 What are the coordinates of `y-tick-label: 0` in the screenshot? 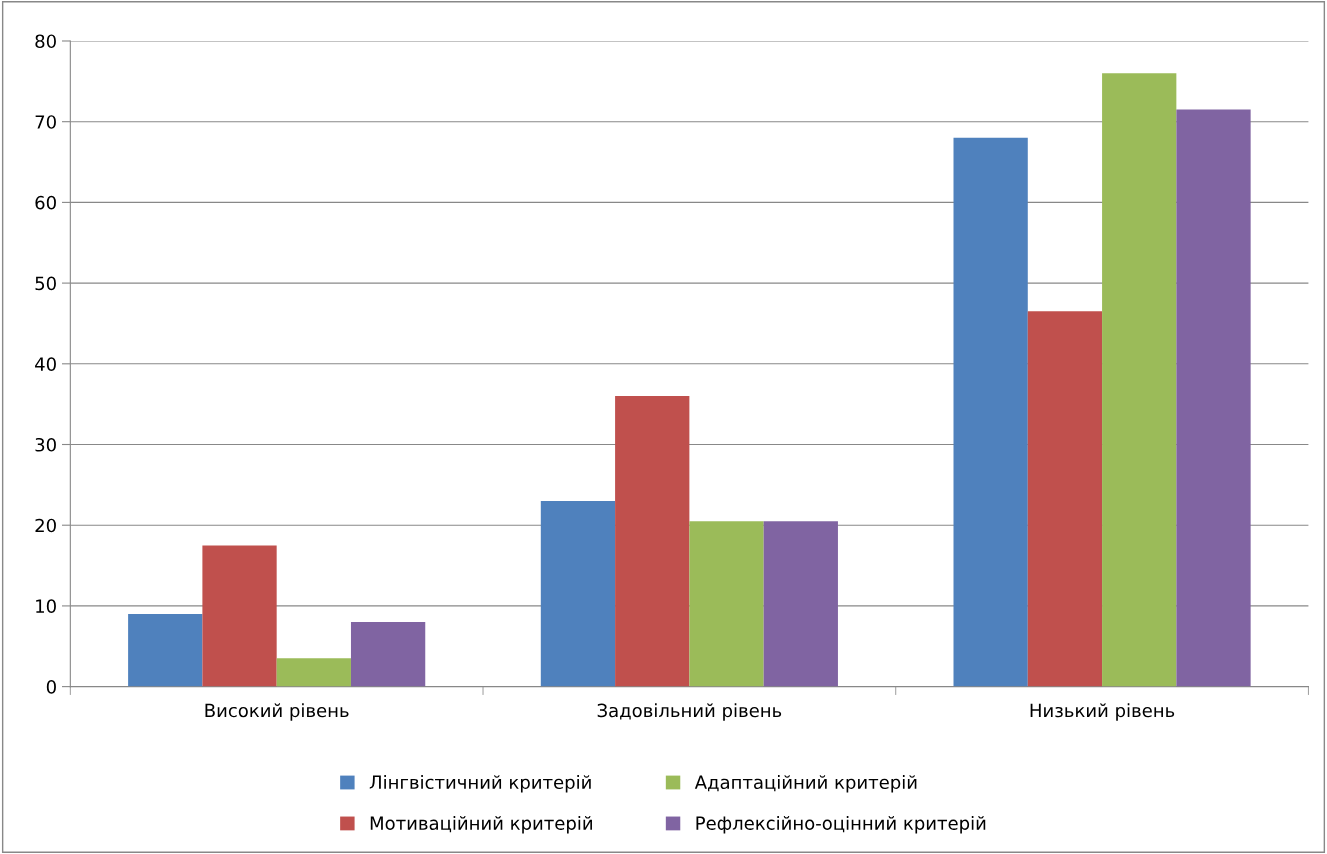 It's located at (51, 687).